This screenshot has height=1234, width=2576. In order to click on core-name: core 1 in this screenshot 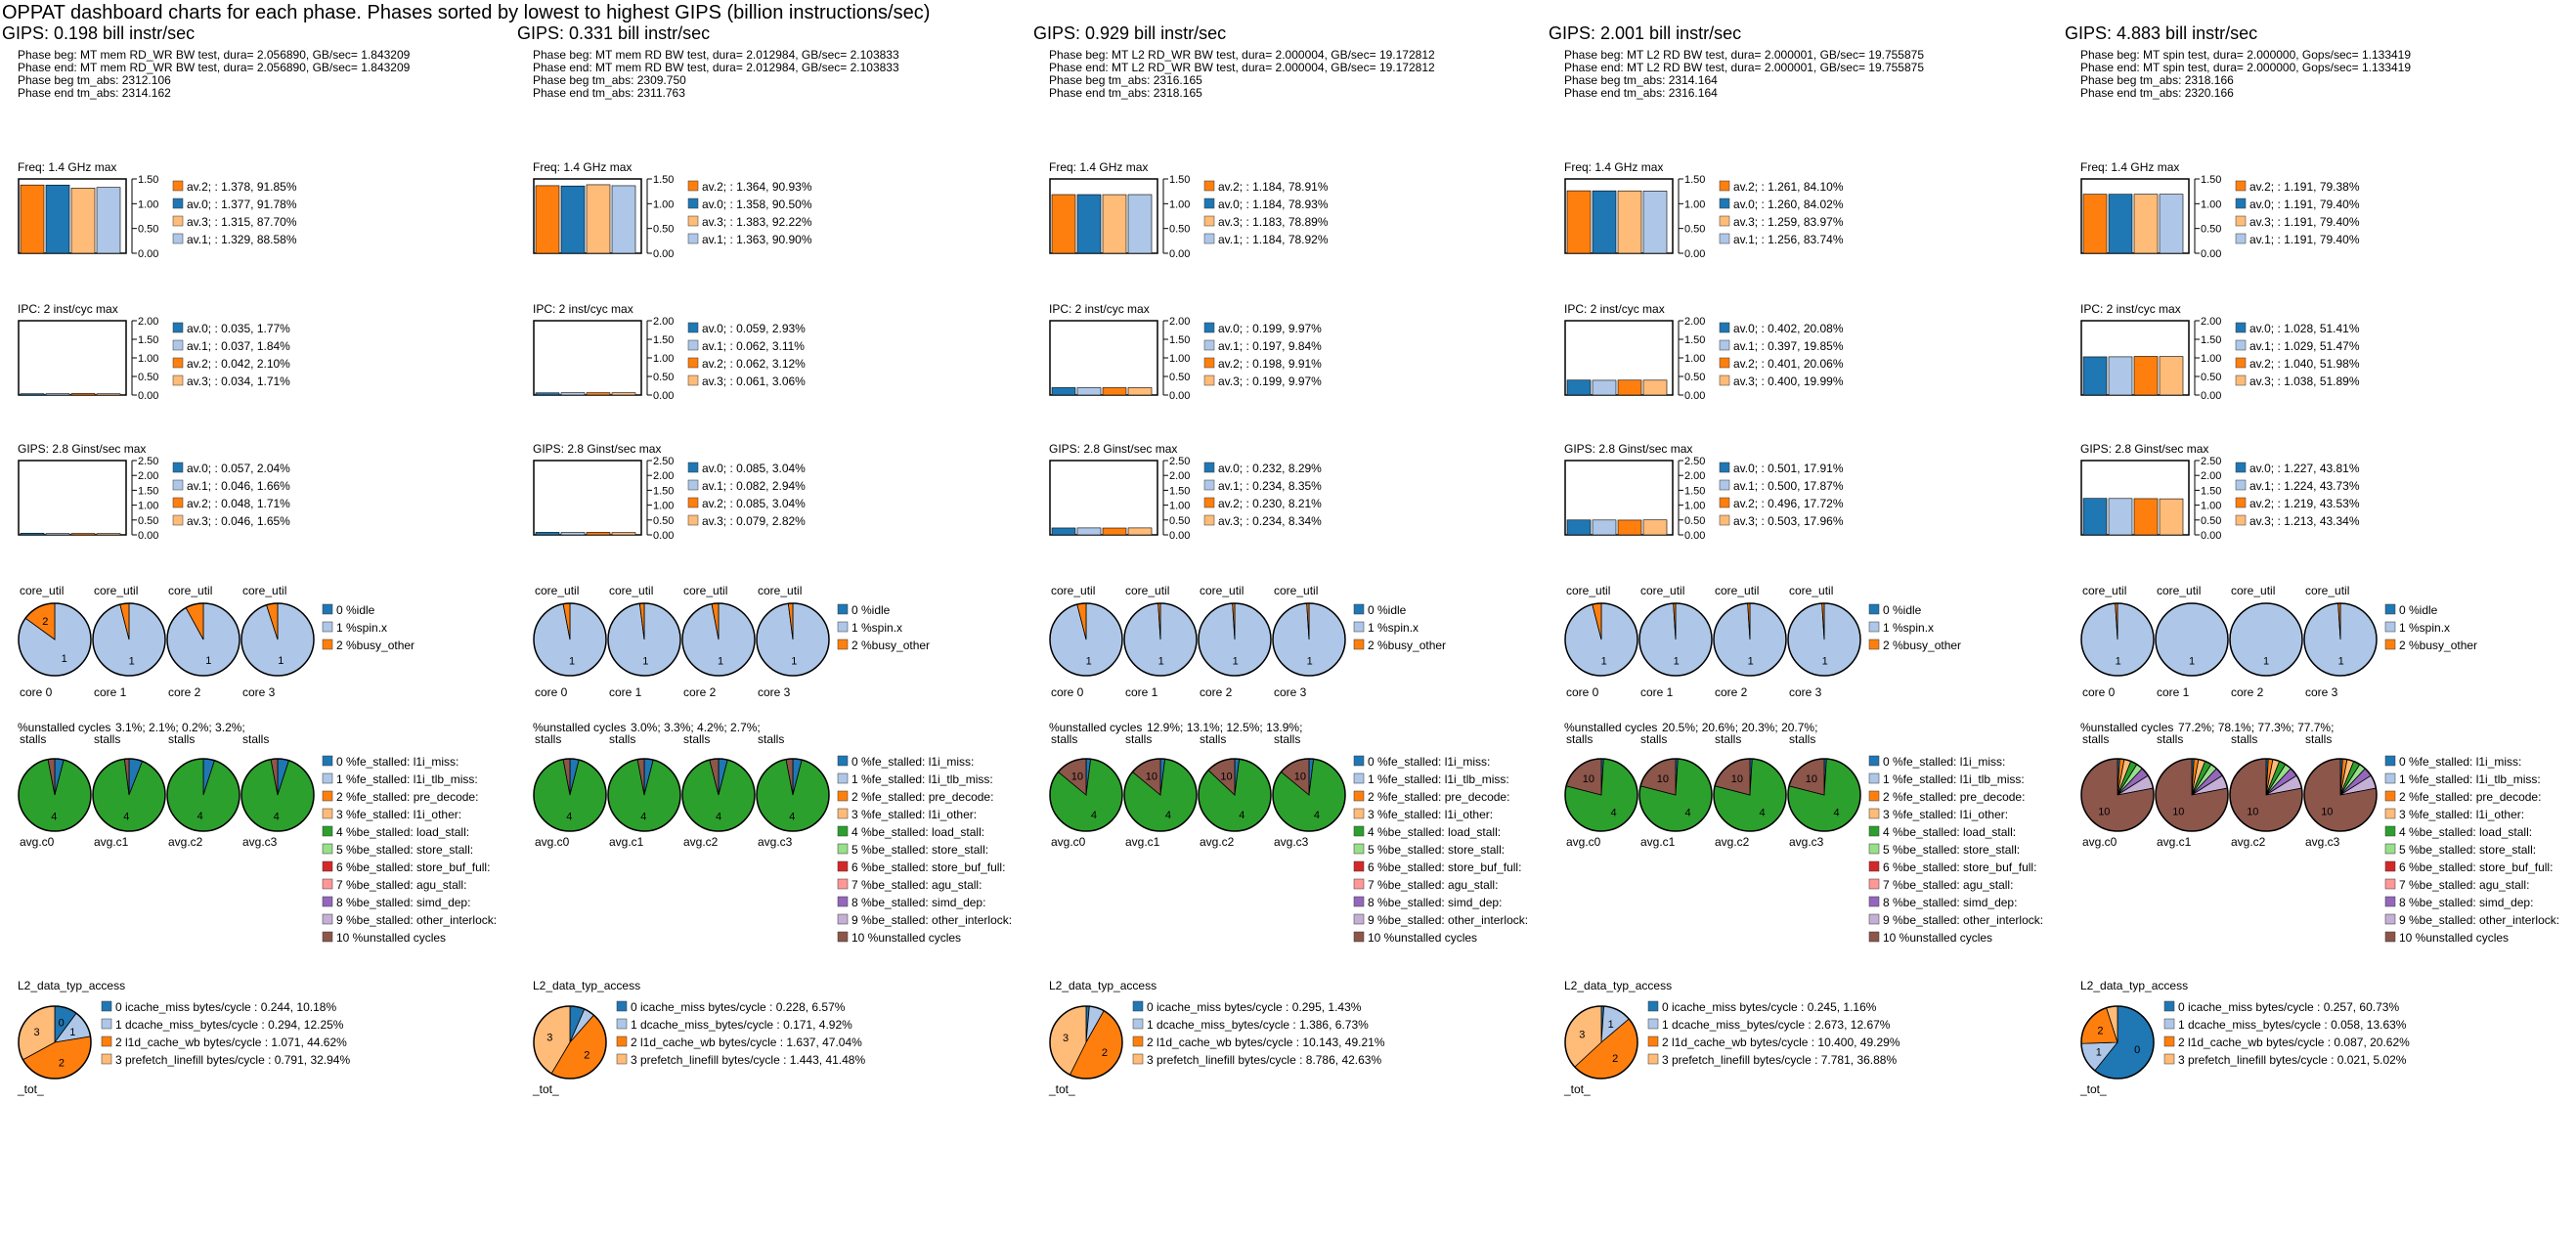, I will do `click(2173, 692)`.